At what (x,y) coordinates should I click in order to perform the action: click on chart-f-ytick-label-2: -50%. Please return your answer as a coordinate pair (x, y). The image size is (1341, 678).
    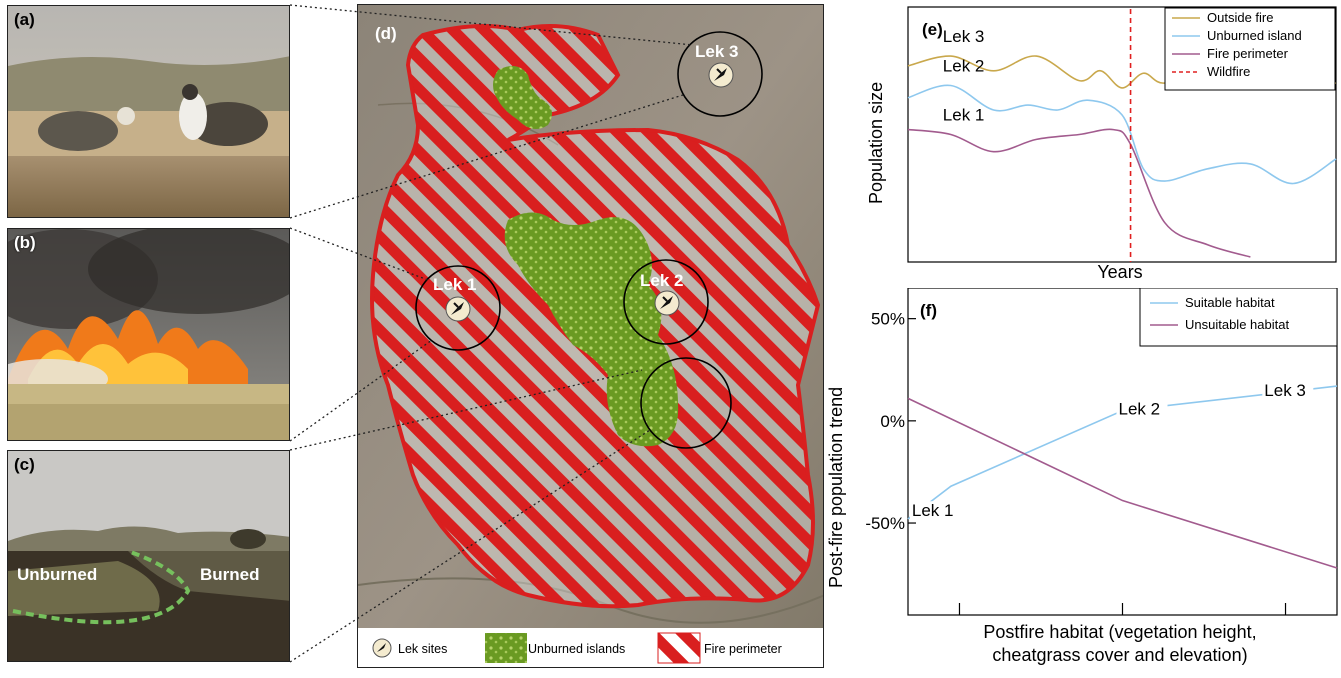
    Looking at the image, I should click on (885, 523).